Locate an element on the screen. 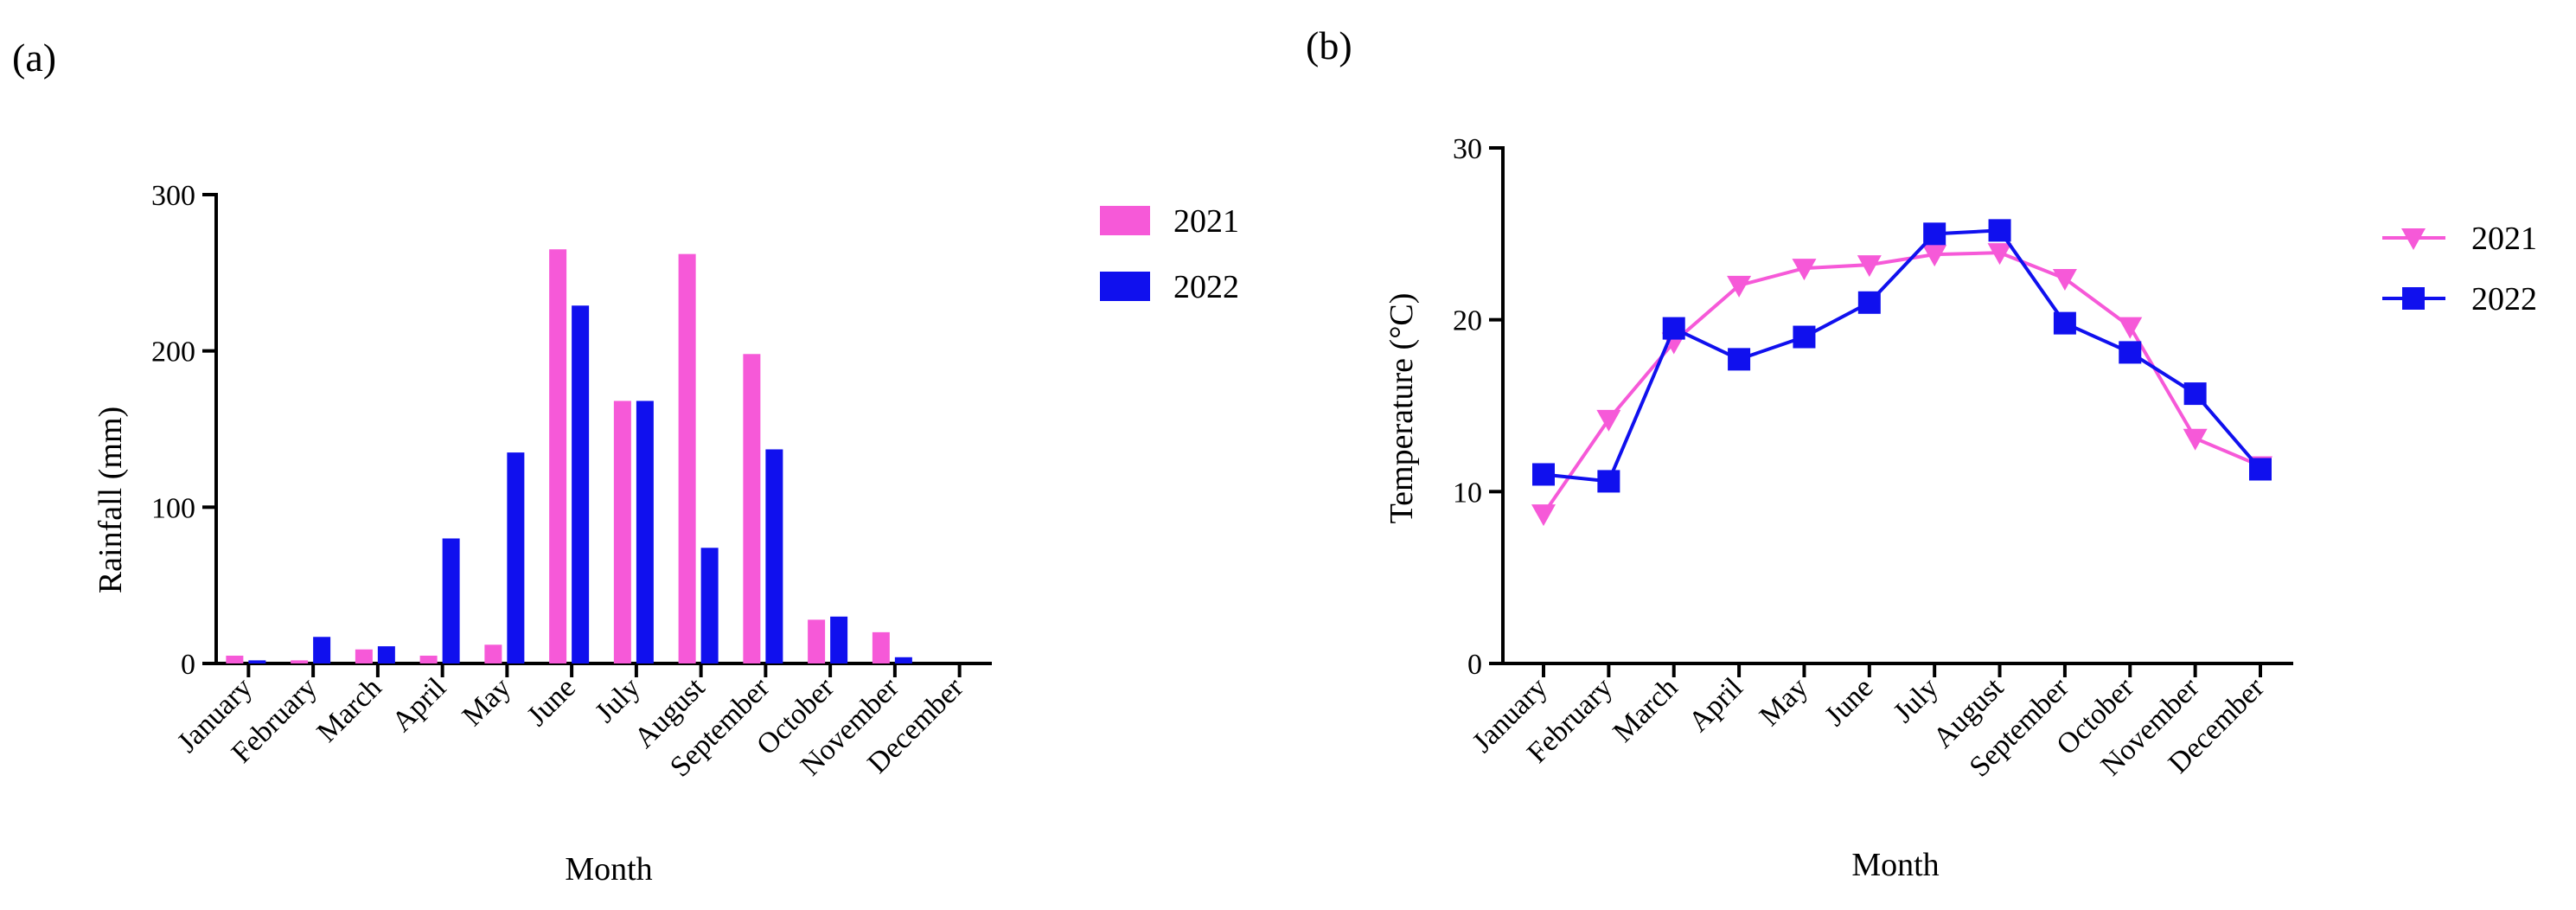 The height and width of the screenshot is (910, 2576). y-tick-label: 30 is located at coordinates (1467, 149).